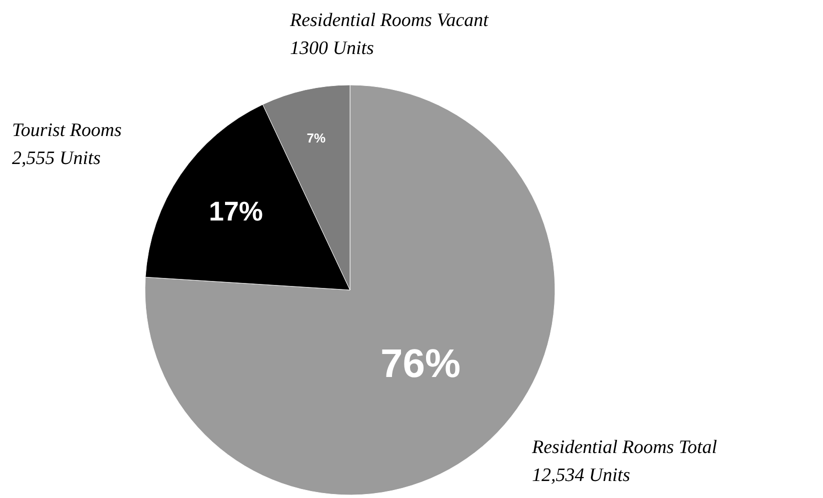 This screenshot has width=823, height=498. I want to click on data-label: 76%, so click(420, 364).